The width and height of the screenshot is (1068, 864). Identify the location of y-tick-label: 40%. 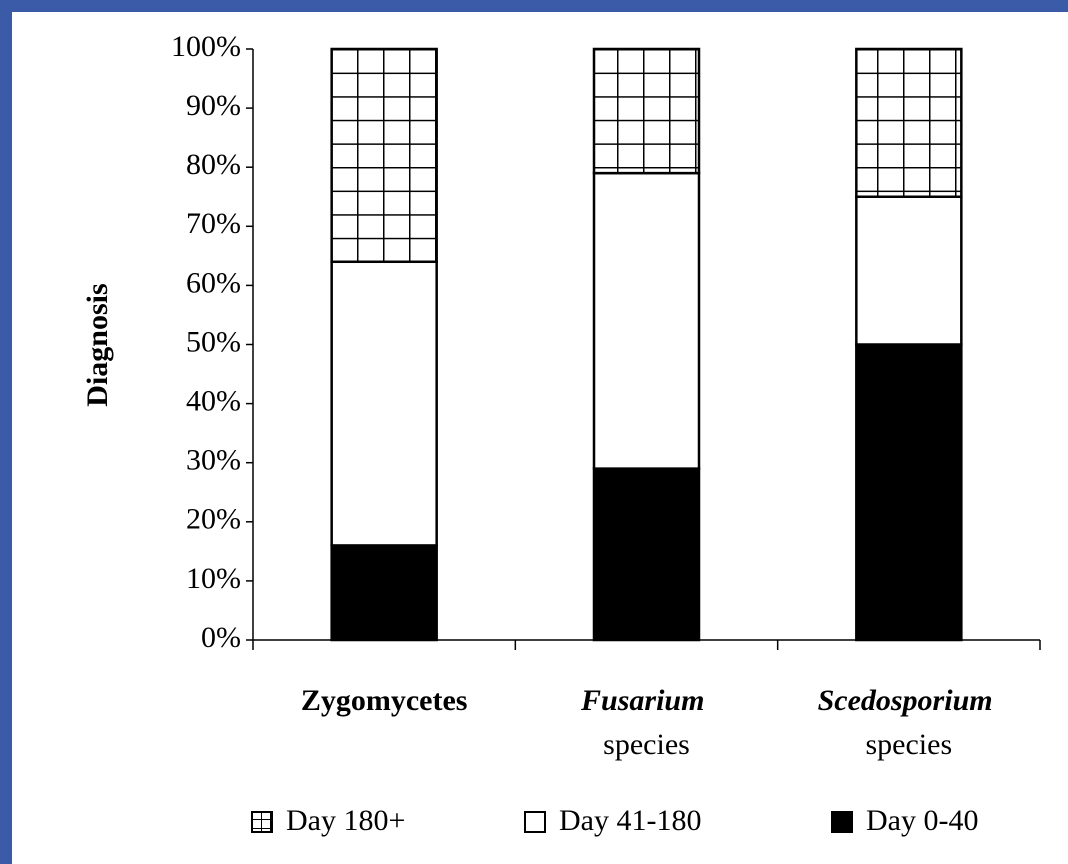
(213, 400).